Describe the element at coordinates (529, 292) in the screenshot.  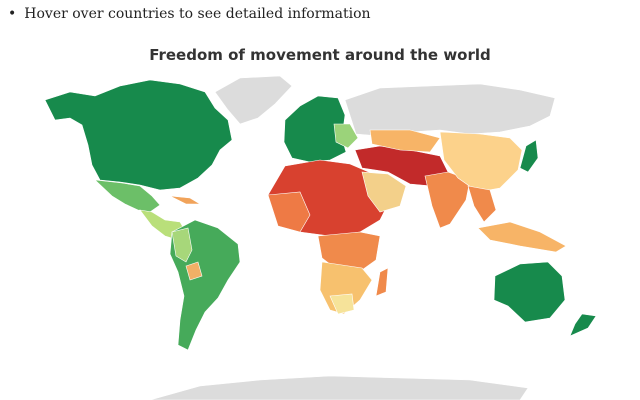
I see `australia` at that location.